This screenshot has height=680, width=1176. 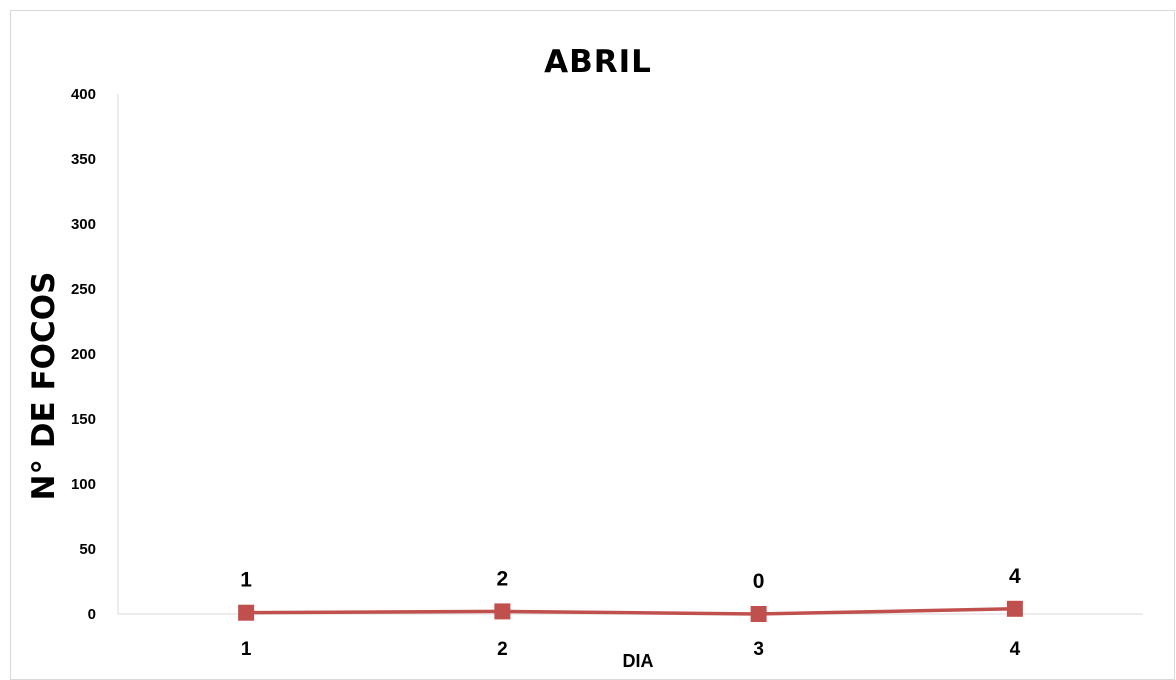 What do you see at coordinates (502, 649) in the screenshot?
I see `x-tick-label: 2` at bounding box center [502, 649].